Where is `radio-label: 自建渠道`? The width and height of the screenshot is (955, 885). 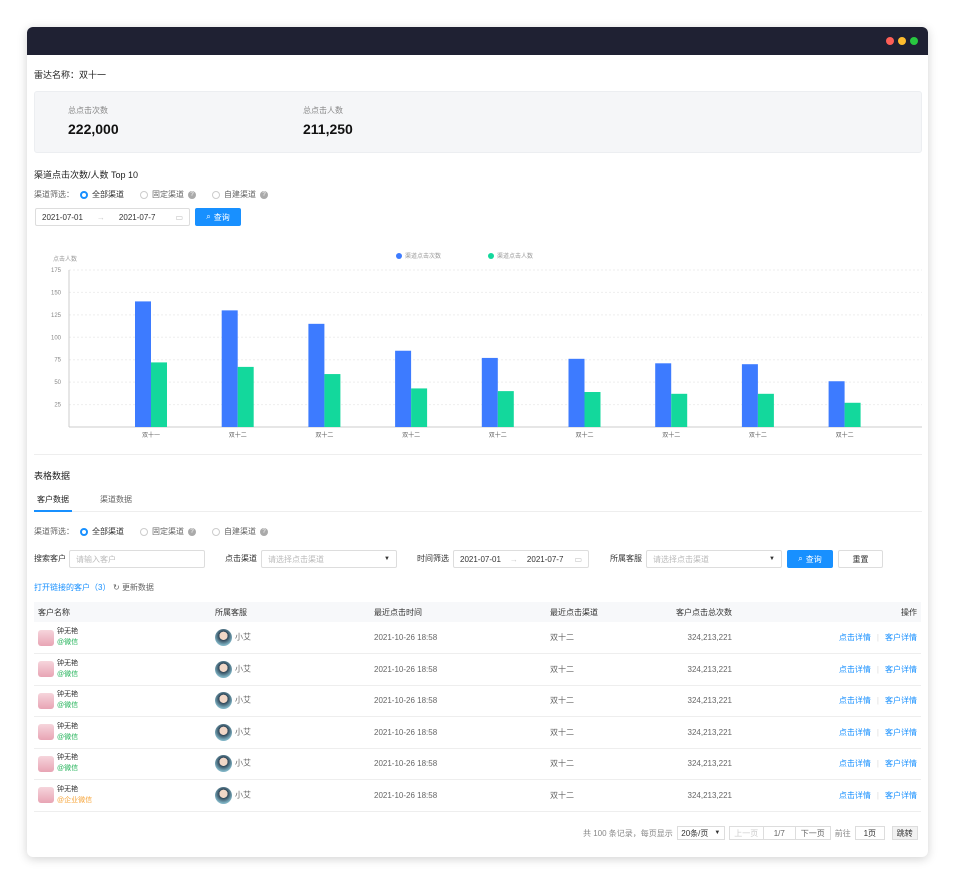
radio-label: 自建渠道 is located at coordinates (240, 194).